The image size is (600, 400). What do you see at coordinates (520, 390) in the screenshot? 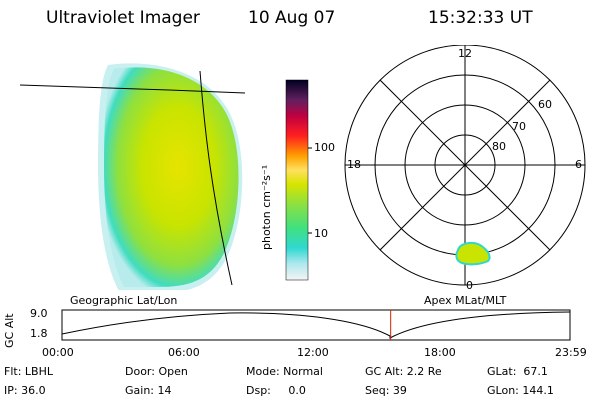
I see `info-glon: GLon: 144.1` at bounding box center [520, 390].